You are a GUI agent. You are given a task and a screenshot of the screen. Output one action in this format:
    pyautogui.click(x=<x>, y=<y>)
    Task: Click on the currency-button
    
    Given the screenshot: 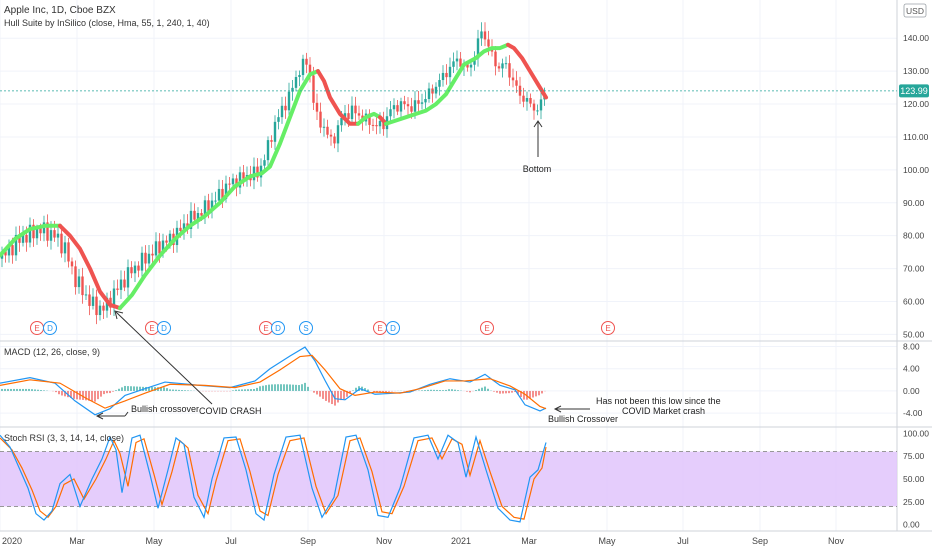 What is the action you would take?
    pyautogui.click(x=915, y=10)
    